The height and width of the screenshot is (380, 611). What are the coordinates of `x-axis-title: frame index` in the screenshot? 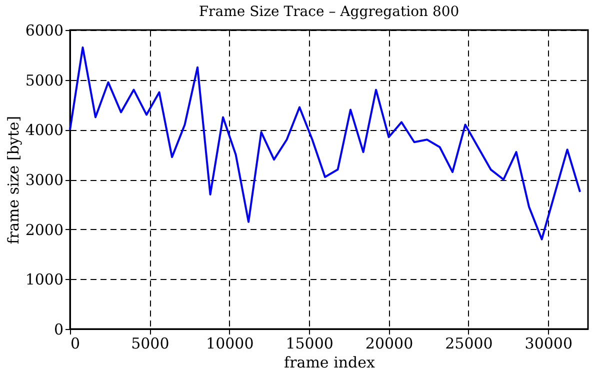 It's located at (330, 363).